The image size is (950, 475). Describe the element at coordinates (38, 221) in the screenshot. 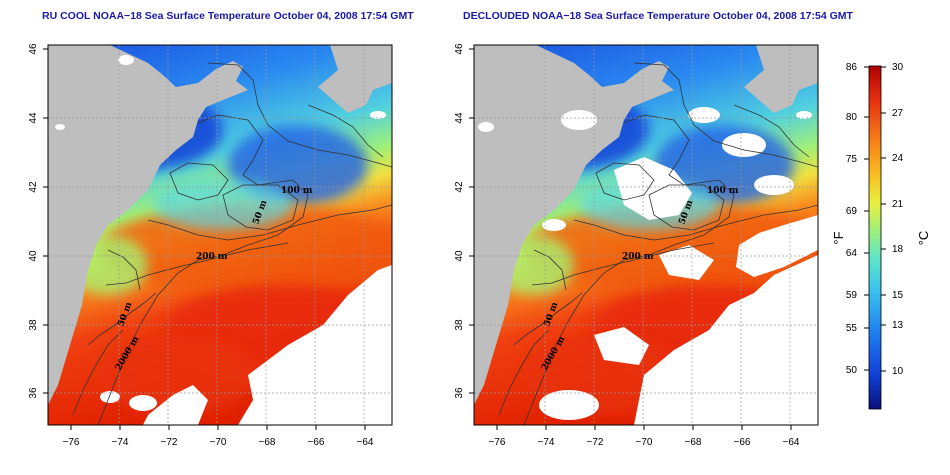

I see `left-lat-axis: 36 38 40 42 44 46` at that location.